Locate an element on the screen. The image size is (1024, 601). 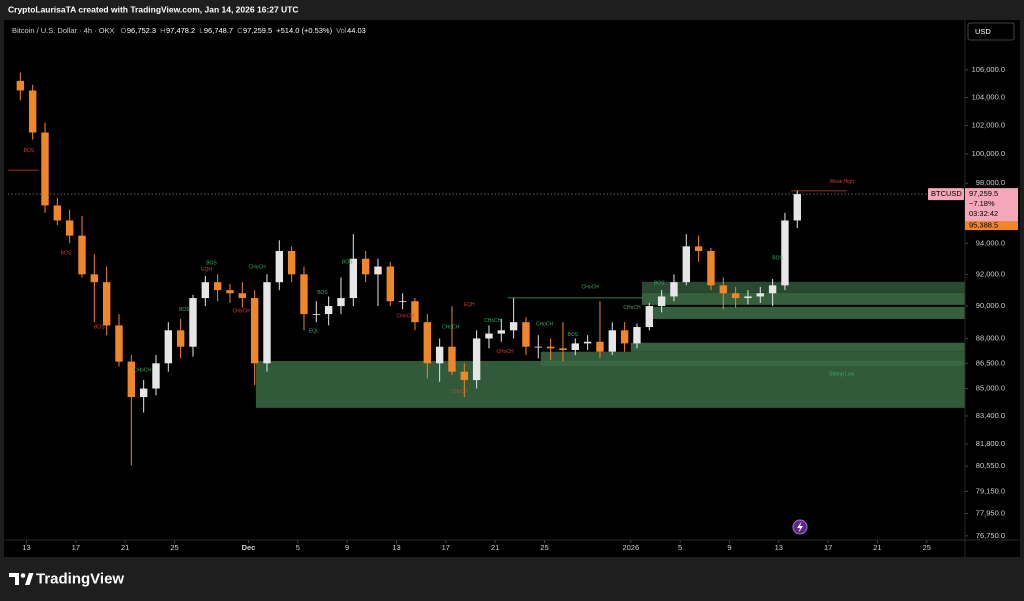
price-tag-countdown: 03:32:42 is located at coordinates (983, 213).